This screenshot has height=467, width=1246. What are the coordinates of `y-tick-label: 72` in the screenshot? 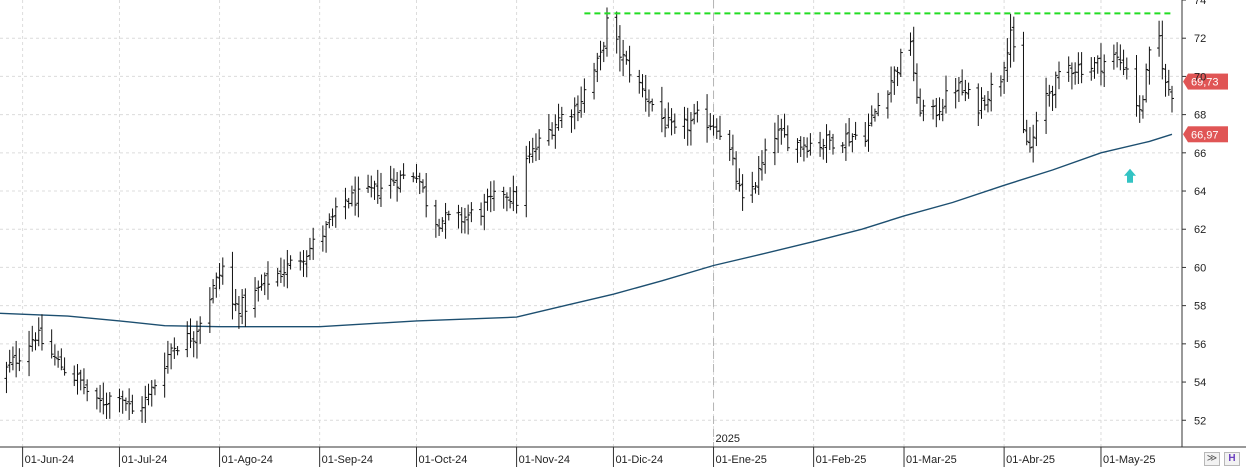 It's located at (1200, 39).